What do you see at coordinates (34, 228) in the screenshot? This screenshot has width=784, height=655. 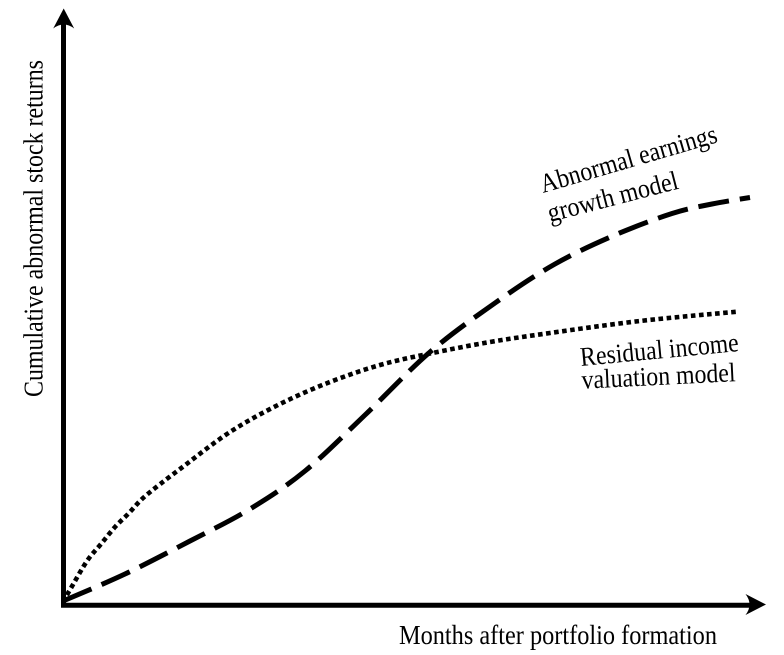 I see `svg-text:Cumulative abnormal stock retu: Cumulative abnormal stock returns` at bounding box center [34, 228].